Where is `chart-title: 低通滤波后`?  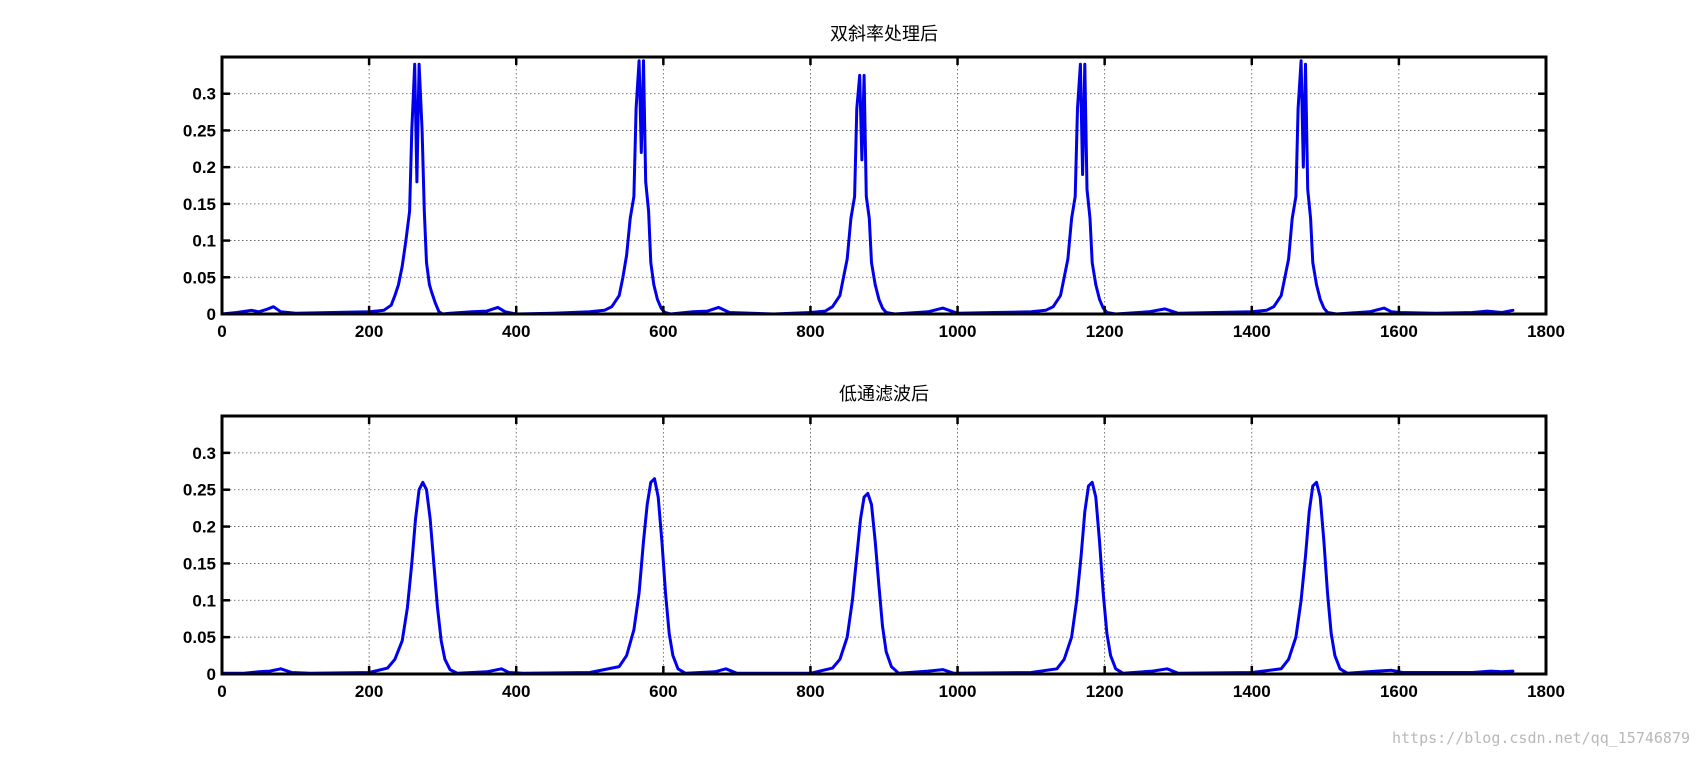
chart-title: 低通滤波后 is located at coordinates (884, 394).